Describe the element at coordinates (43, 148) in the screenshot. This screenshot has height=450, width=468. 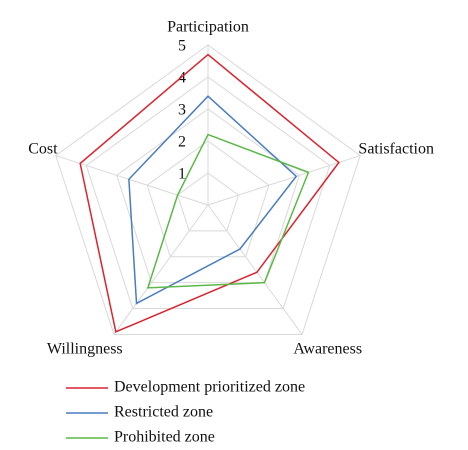
I see `axis-label: Cost` at that location.